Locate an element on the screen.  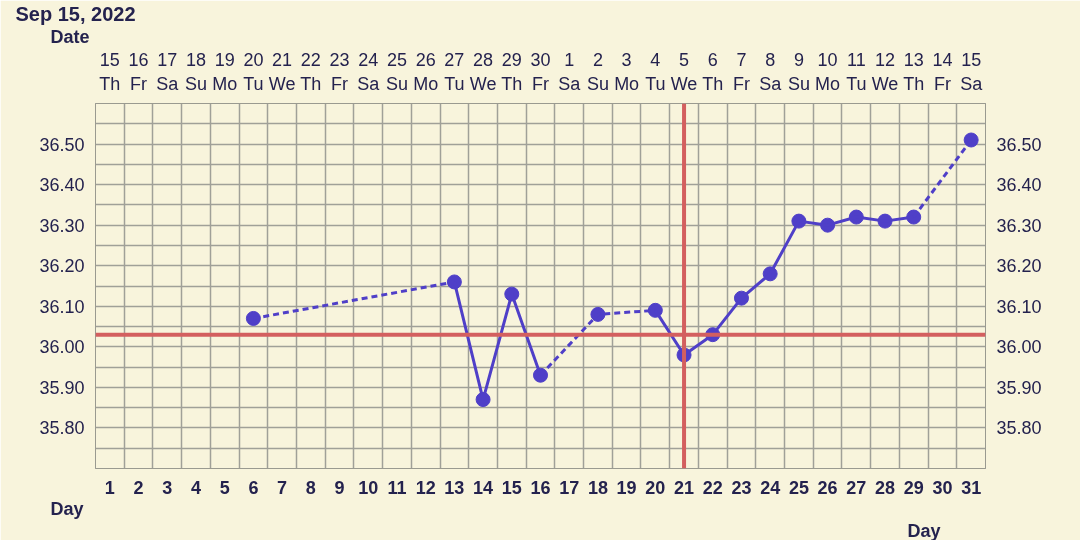
x-tick-label: 1 Sa is located at coordinates (570, 71).